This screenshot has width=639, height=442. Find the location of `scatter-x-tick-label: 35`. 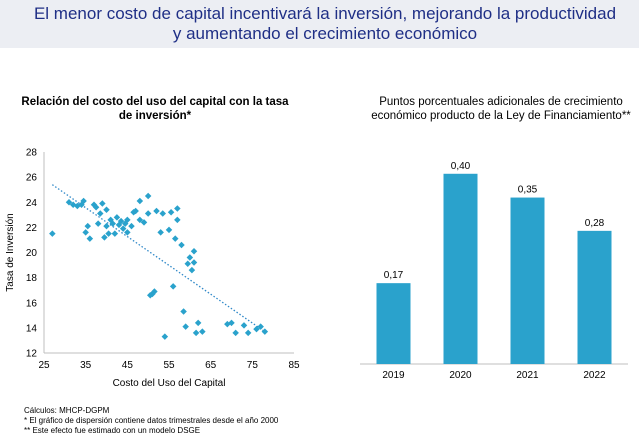

scatter-x-tick-label: 35 is located at coordinates (86, 365).